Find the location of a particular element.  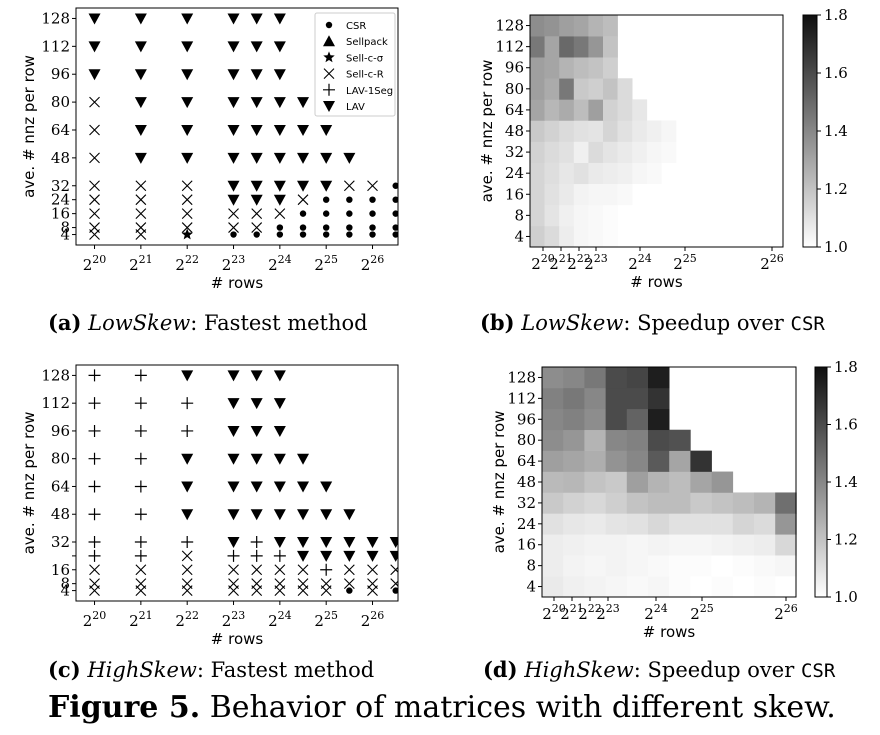

caption-d-mono: CSR is located at coordinates (818, 671).